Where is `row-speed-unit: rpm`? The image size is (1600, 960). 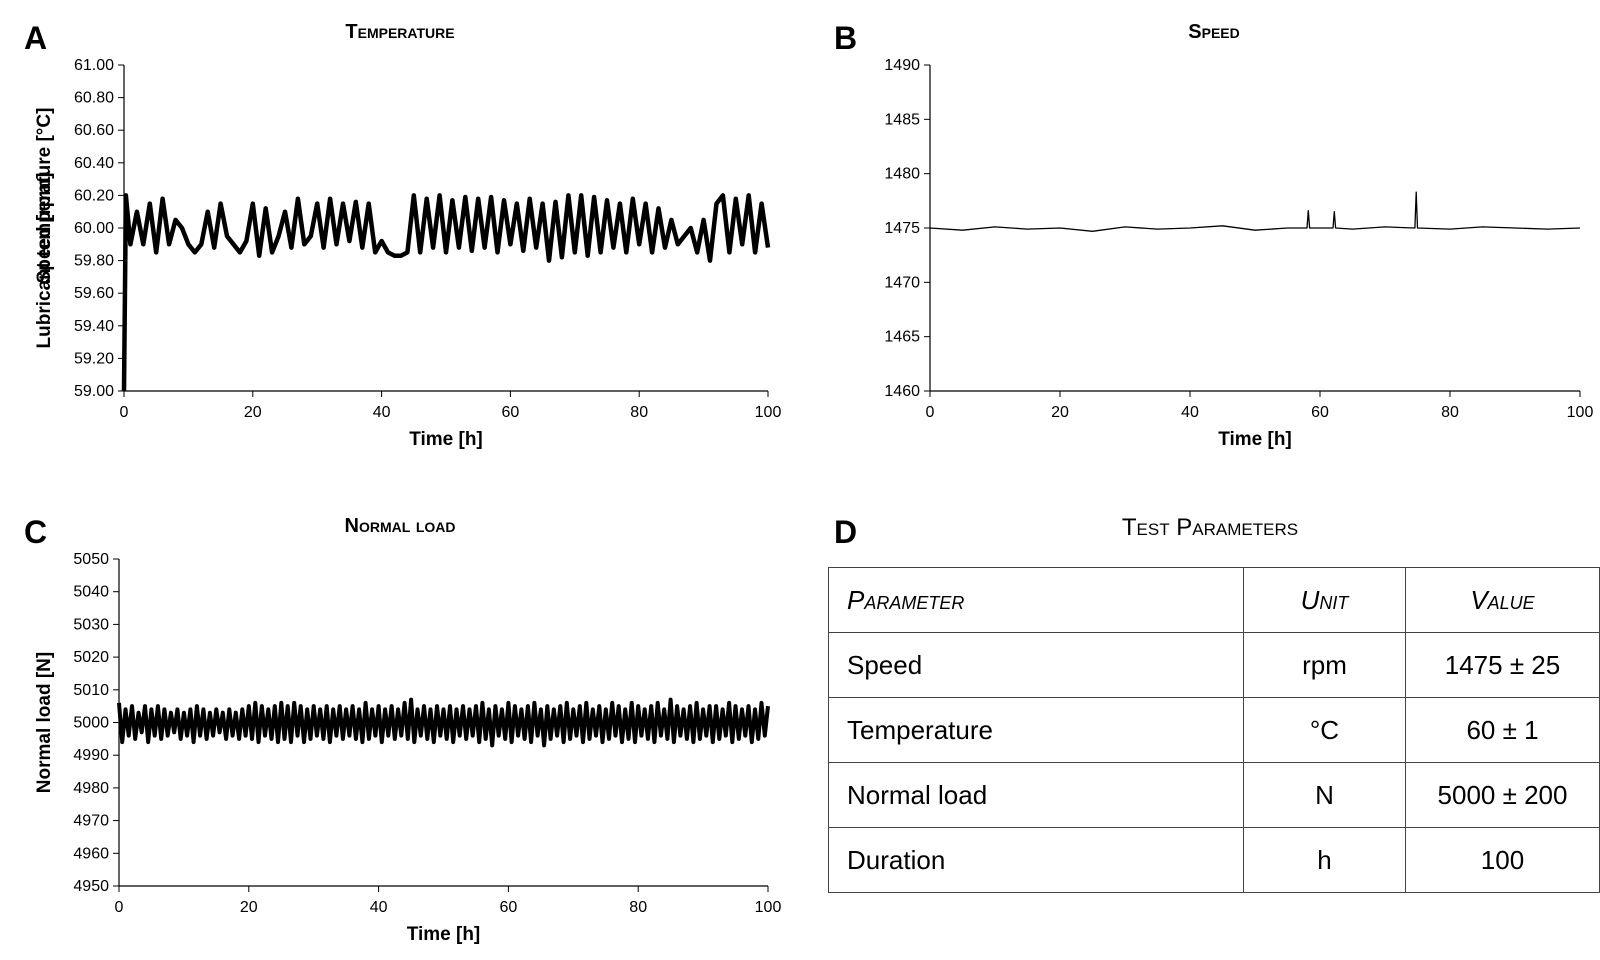 row-speed-unit: rpm is located at coordinates (1324, 665).